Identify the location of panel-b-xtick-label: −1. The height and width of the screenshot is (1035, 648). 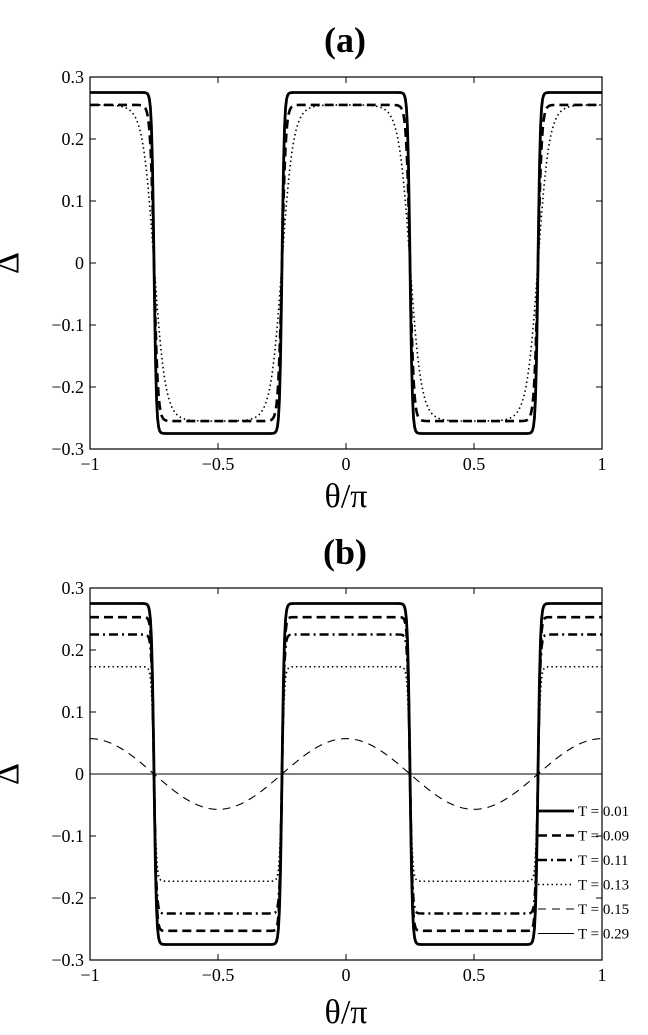
(89, 975).